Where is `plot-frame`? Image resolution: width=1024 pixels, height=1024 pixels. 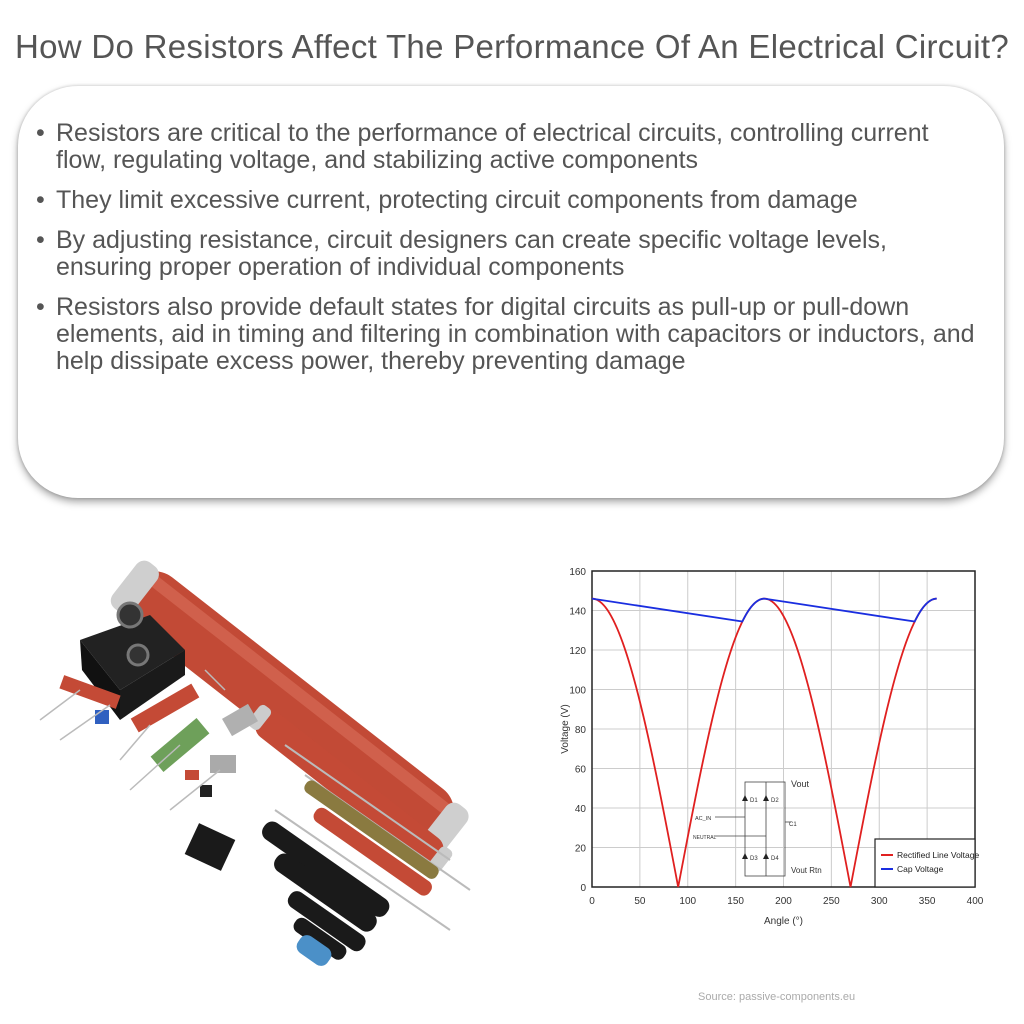
plot-frame is located at coordinates (783, 729).